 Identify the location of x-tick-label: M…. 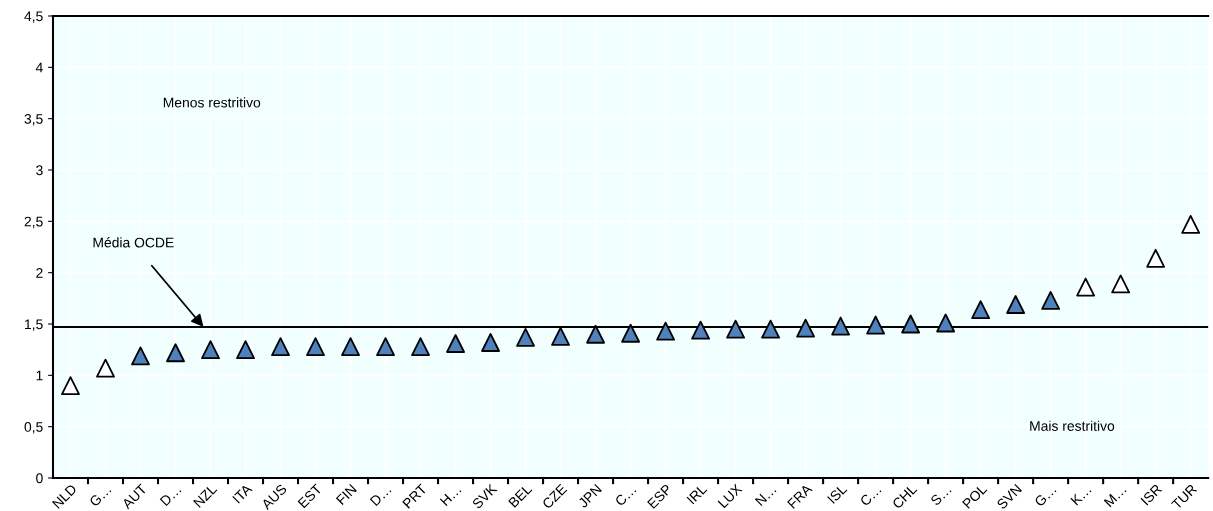
(1115, 496).